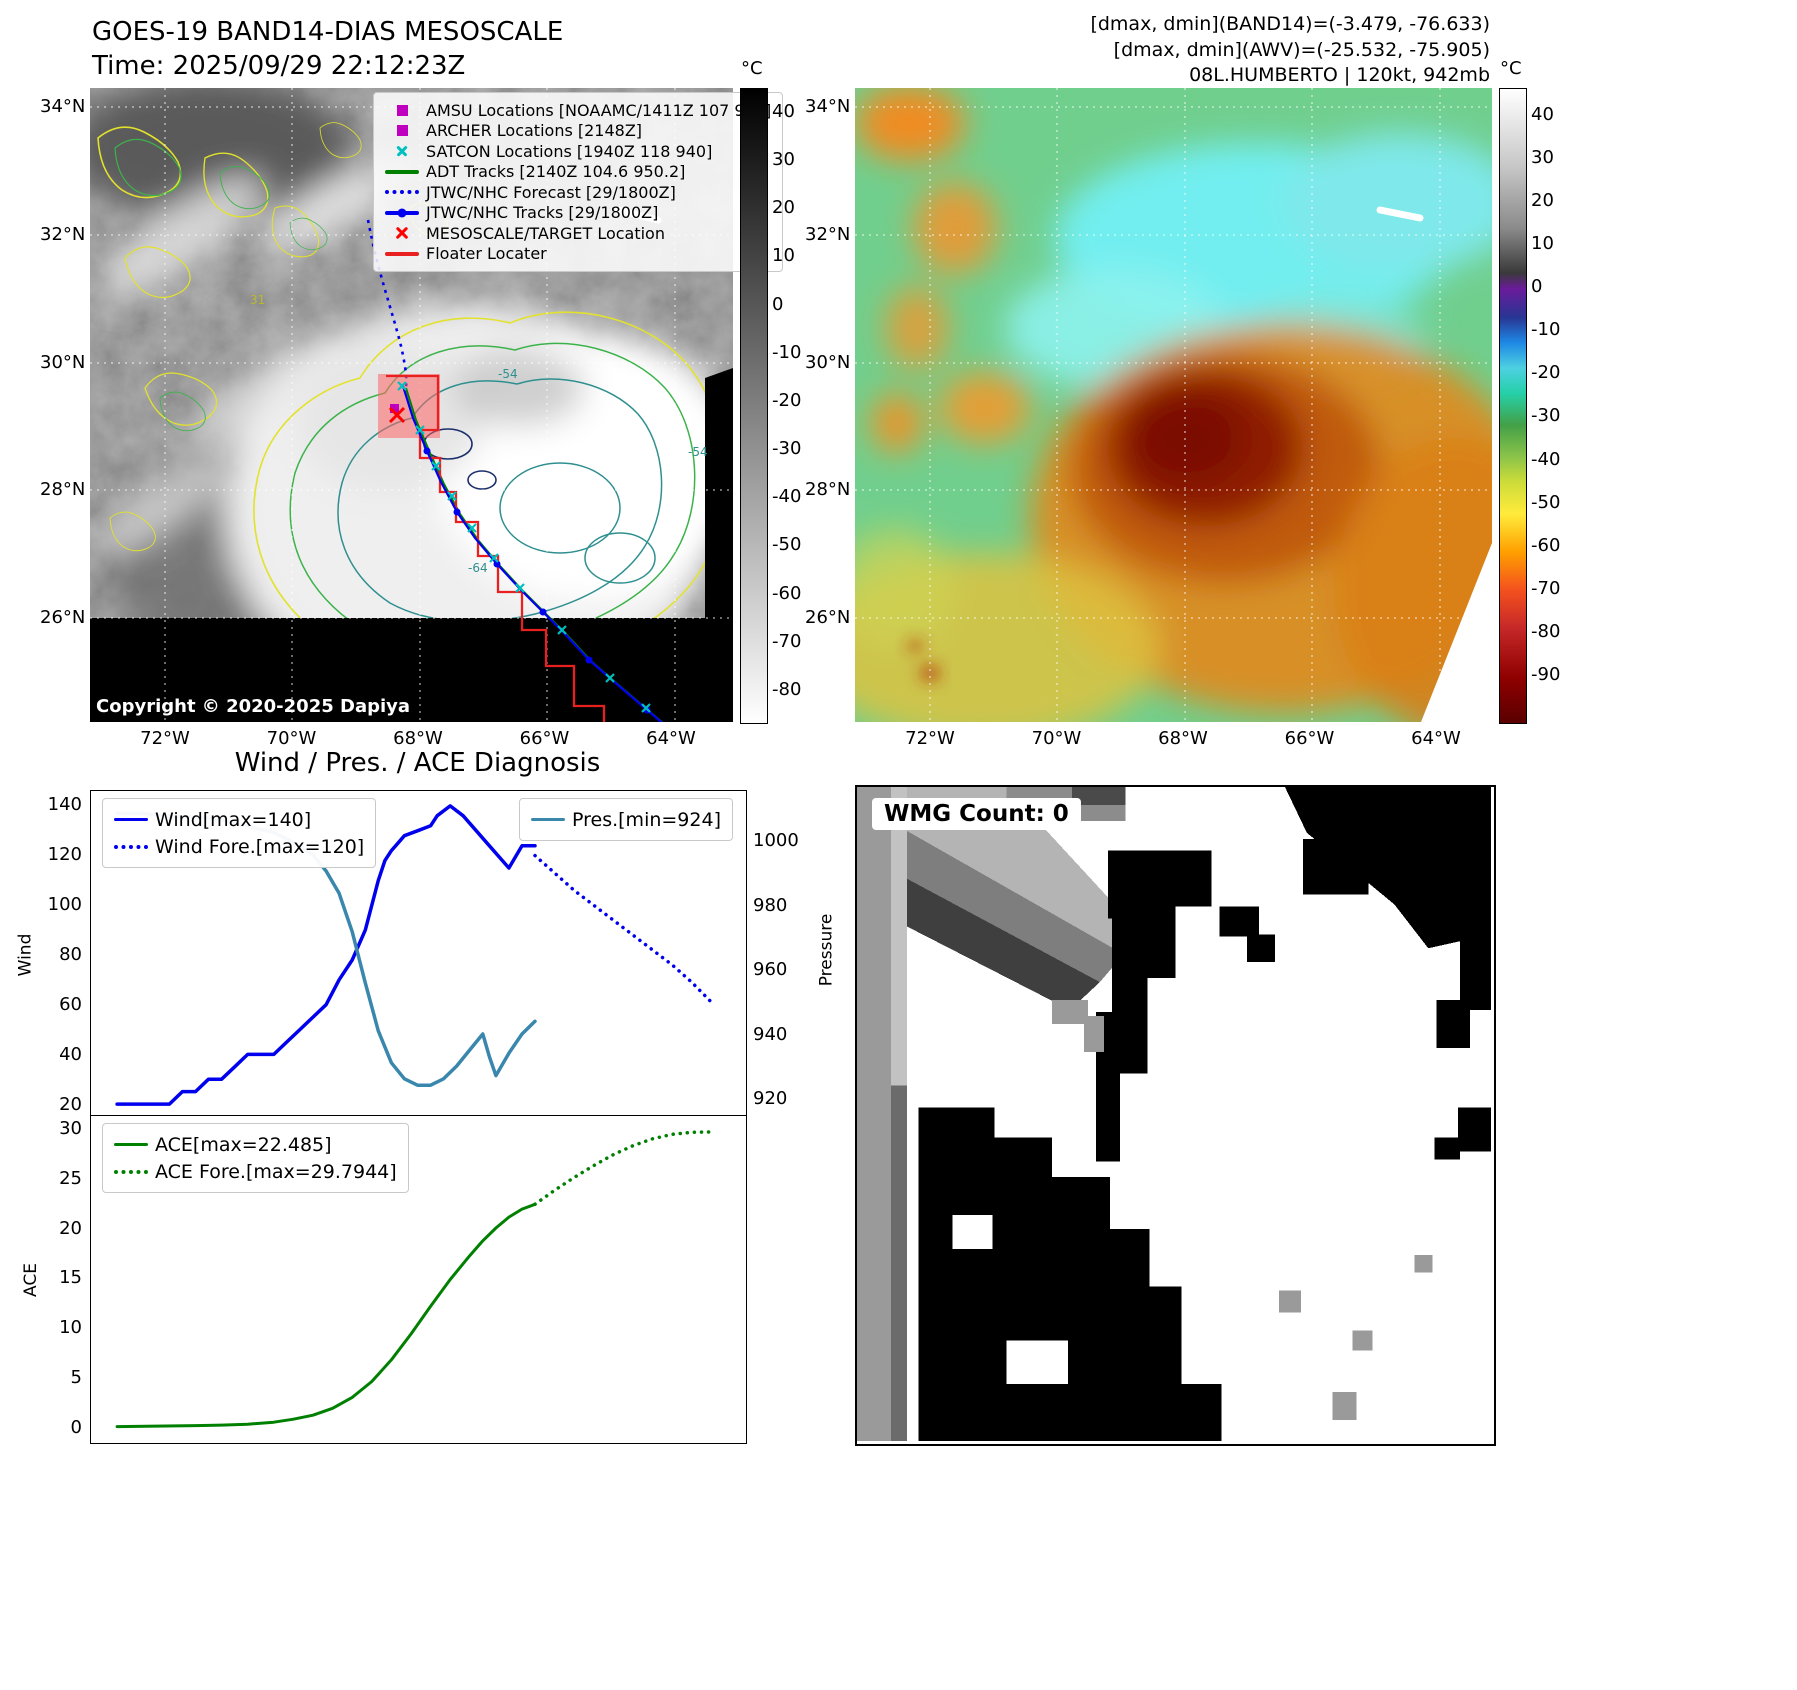  What do you see at coordinates (976, 814) in the screenshot?
I see `wmg-count-badge: WMG Count: 0` at bounding box center [976, 814].